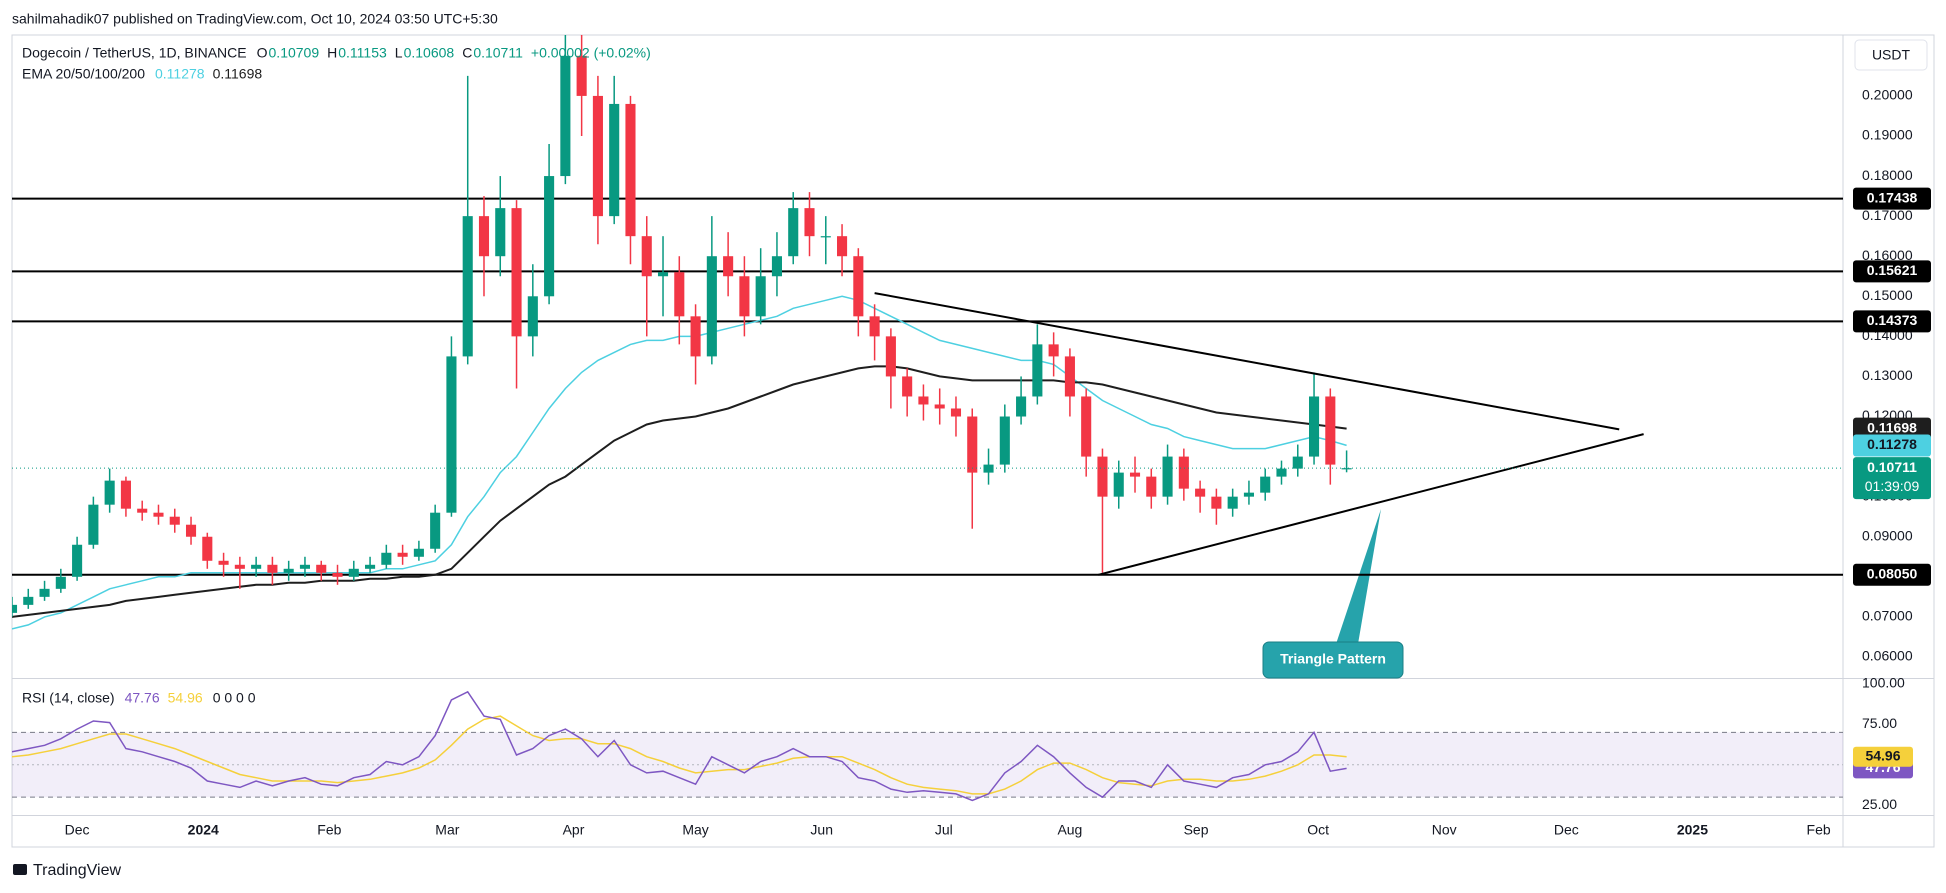 Image resolution: width=1946 pixels, height=893 pixels. Describe the element at coordinates (1883, 682) in the screenshot. I see `rsi-tick-label: 100.00` at that location.